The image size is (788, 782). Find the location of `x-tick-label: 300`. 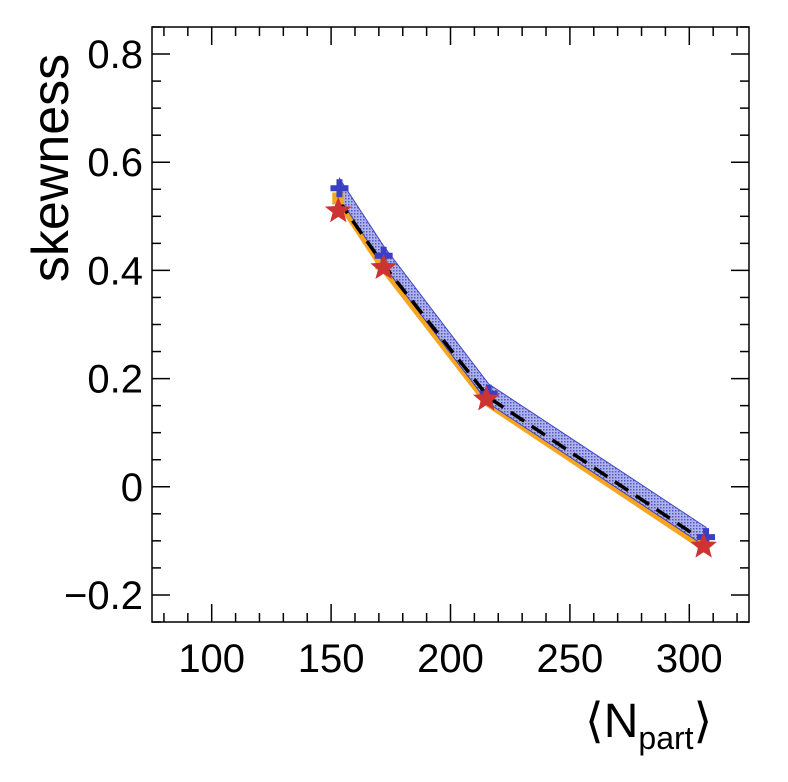

x-tick-label: 300 is located at coordinates (689, 659).